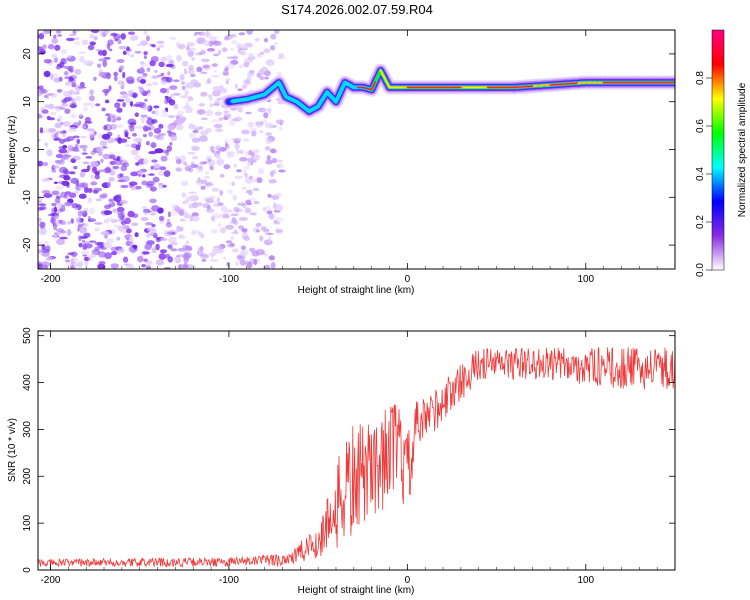  I want to click on spectrogram-noise-layer, so click(162, 149).